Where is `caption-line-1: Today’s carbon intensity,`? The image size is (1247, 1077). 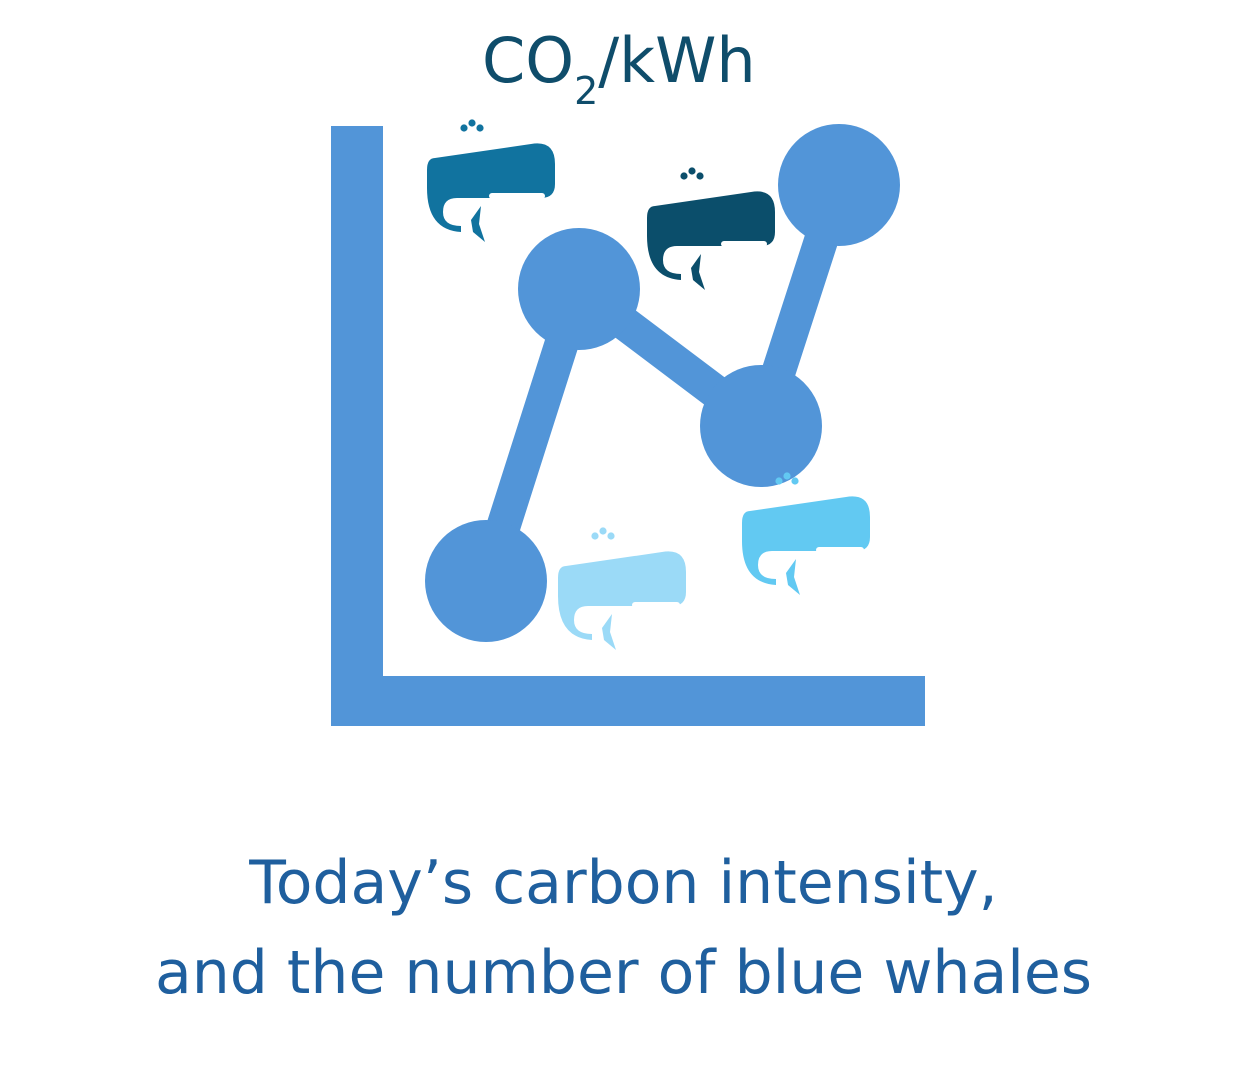
caption-line-1: Today’s carbon intensity, is located at coordinates (623, 883).